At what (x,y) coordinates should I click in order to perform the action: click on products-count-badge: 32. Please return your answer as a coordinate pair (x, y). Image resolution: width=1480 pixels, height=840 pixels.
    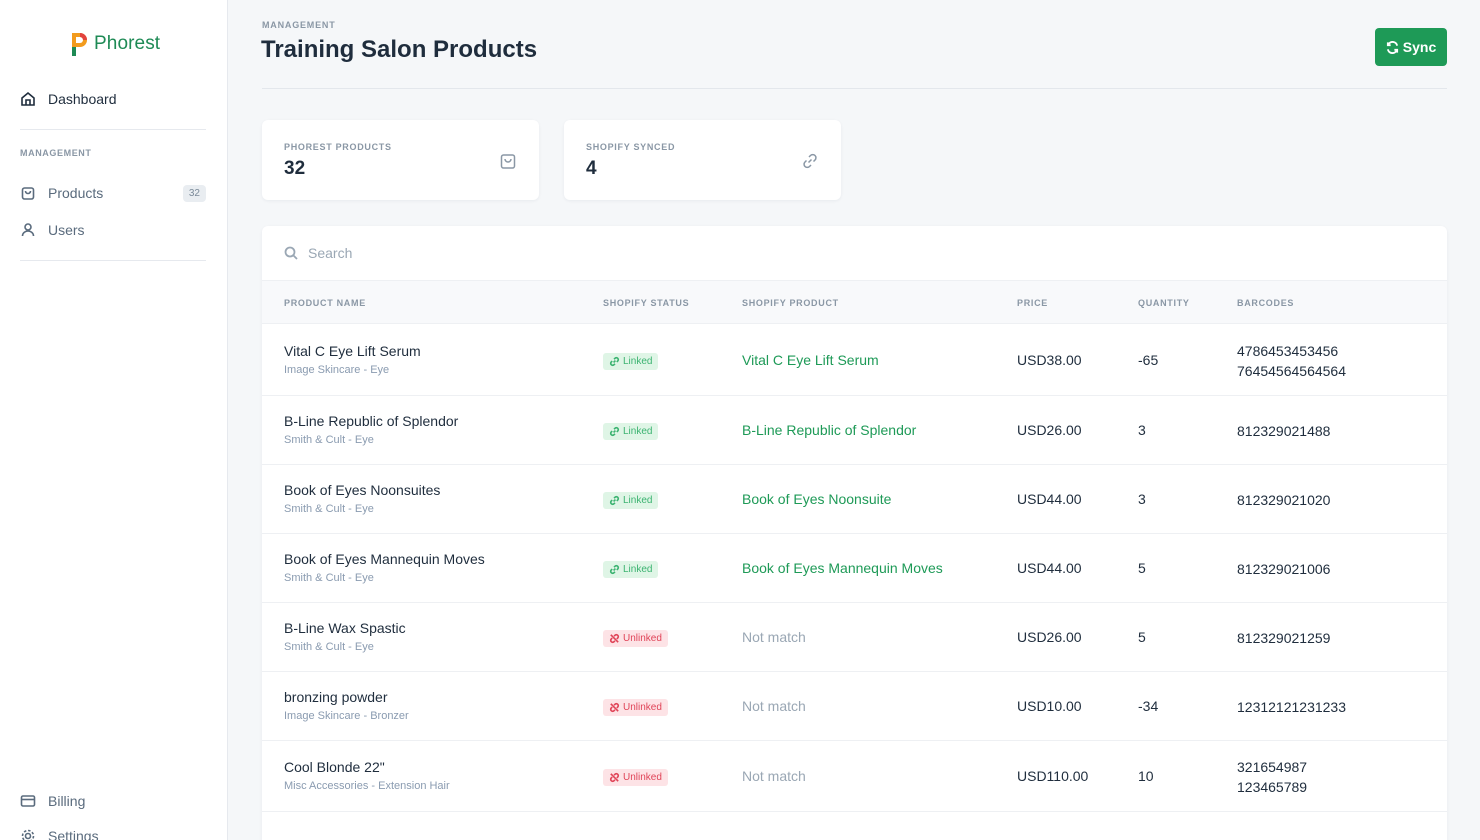
    Looking at the image, I should click on (194, 193).